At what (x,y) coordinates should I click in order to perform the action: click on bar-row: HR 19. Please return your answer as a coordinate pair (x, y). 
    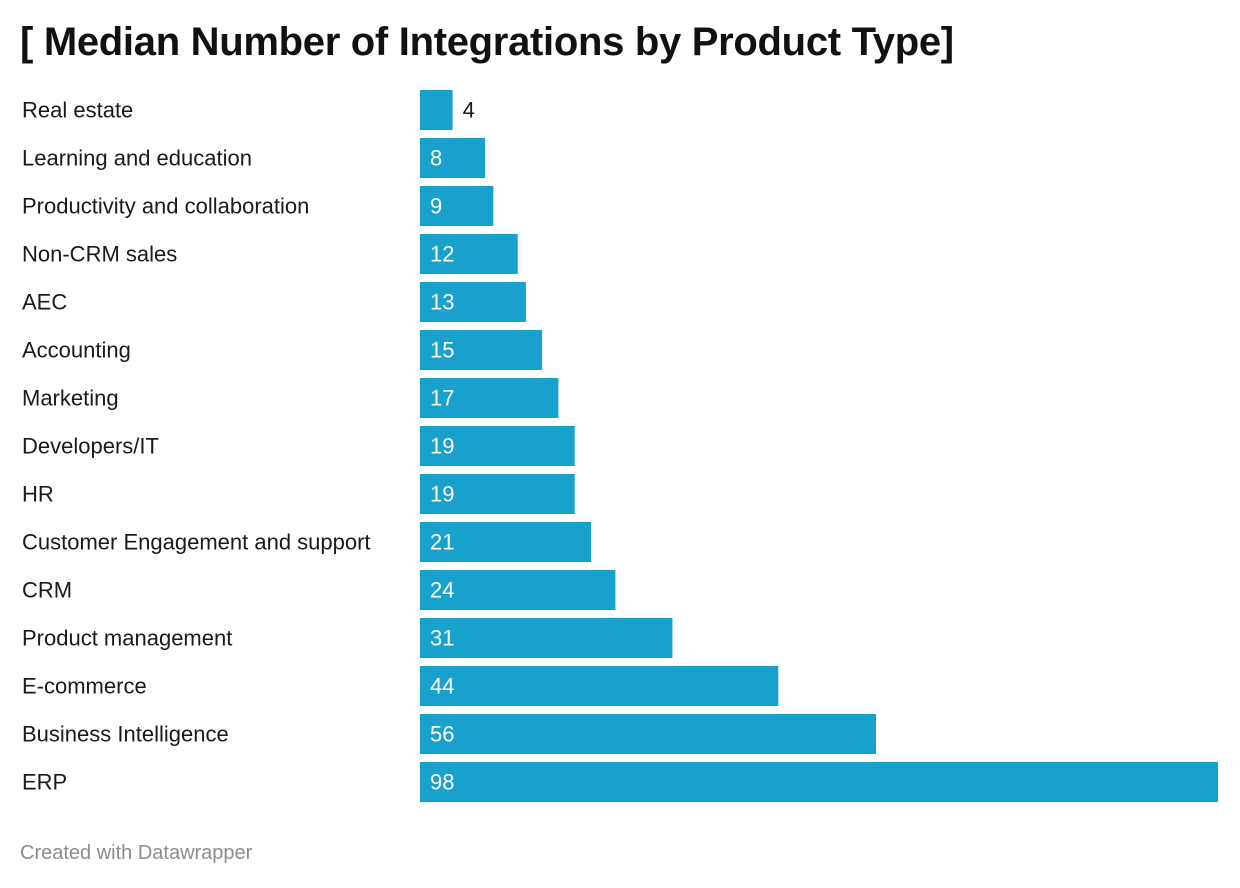
    Looking at the image, I should click on (298, 494).